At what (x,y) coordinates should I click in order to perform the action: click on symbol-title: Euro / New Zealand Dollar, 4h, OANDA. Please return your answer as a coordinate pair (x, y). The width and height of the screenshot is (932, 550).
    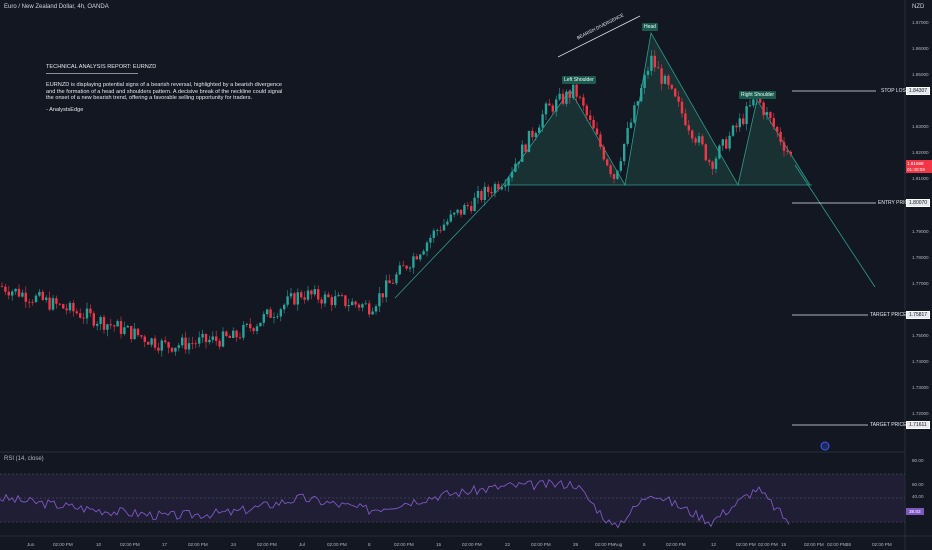
    Looking at the image, I should click on (56, 7).